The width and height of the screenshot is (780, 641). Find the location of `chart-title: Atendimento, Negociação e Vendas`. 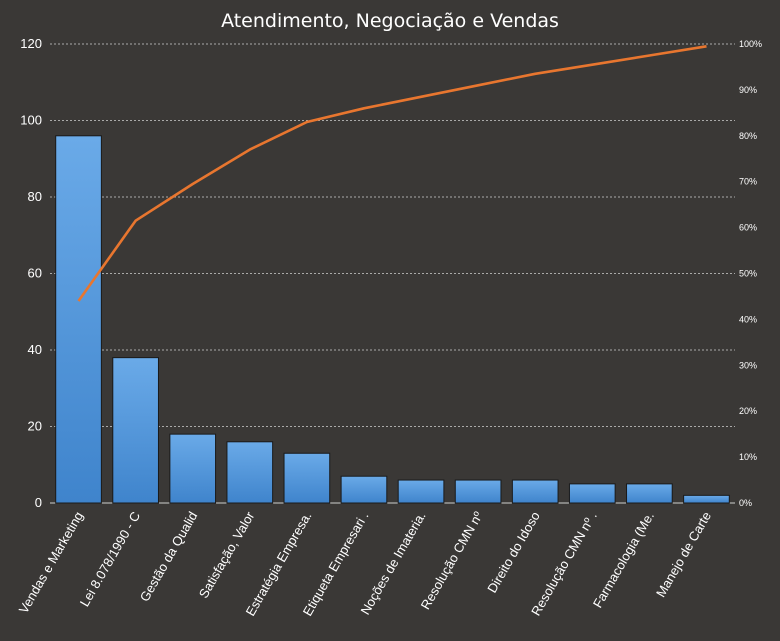

chart-title: Atendimento, Negociação e Vendas is located at coordinates (390, 21).